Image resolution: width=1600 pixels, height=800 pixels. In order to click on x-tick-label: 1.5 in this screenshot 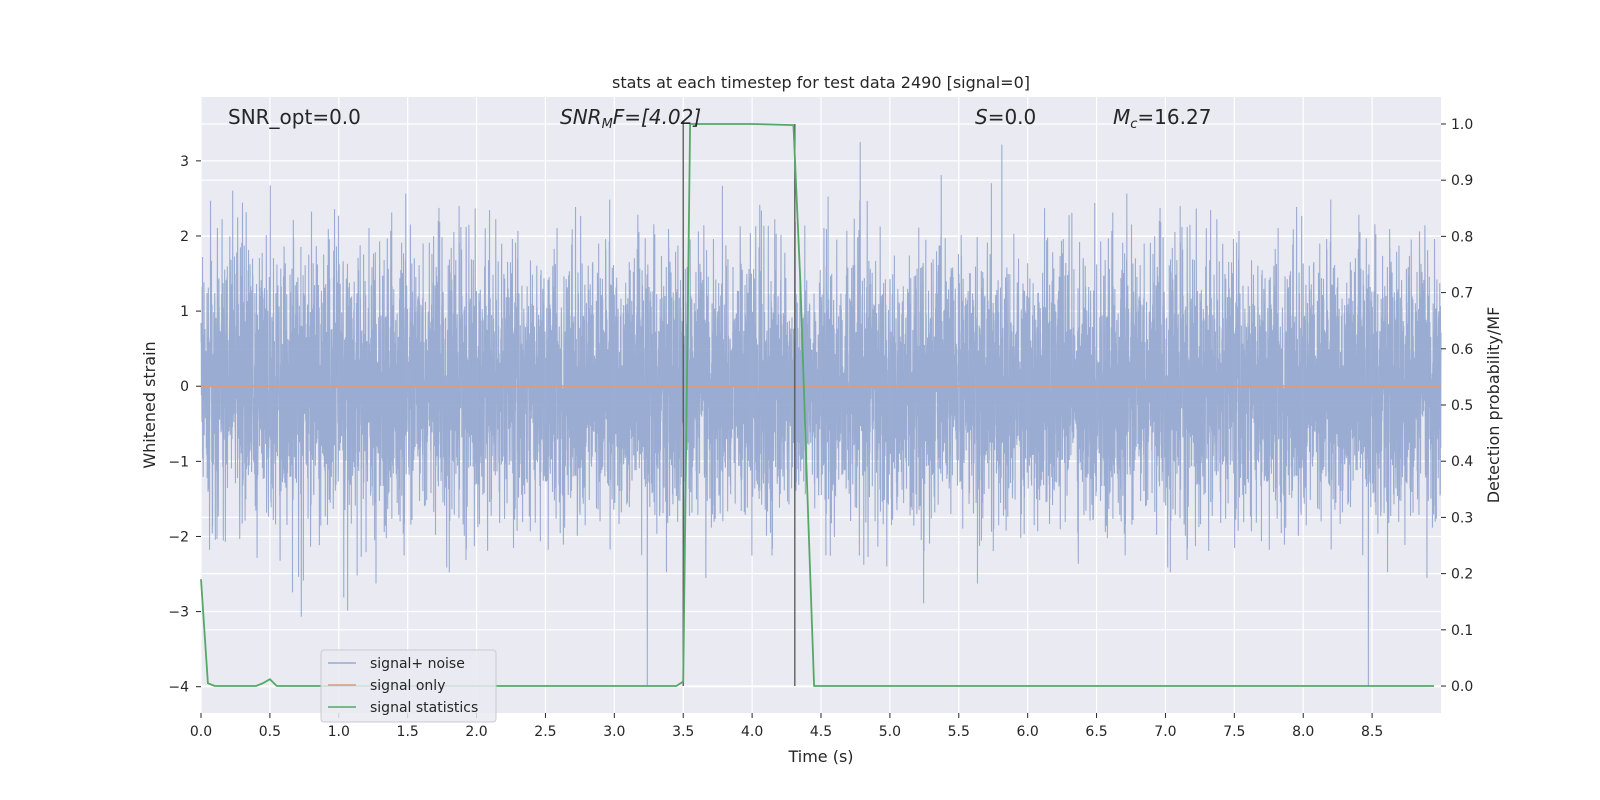, I will do `click(408, 732)`.